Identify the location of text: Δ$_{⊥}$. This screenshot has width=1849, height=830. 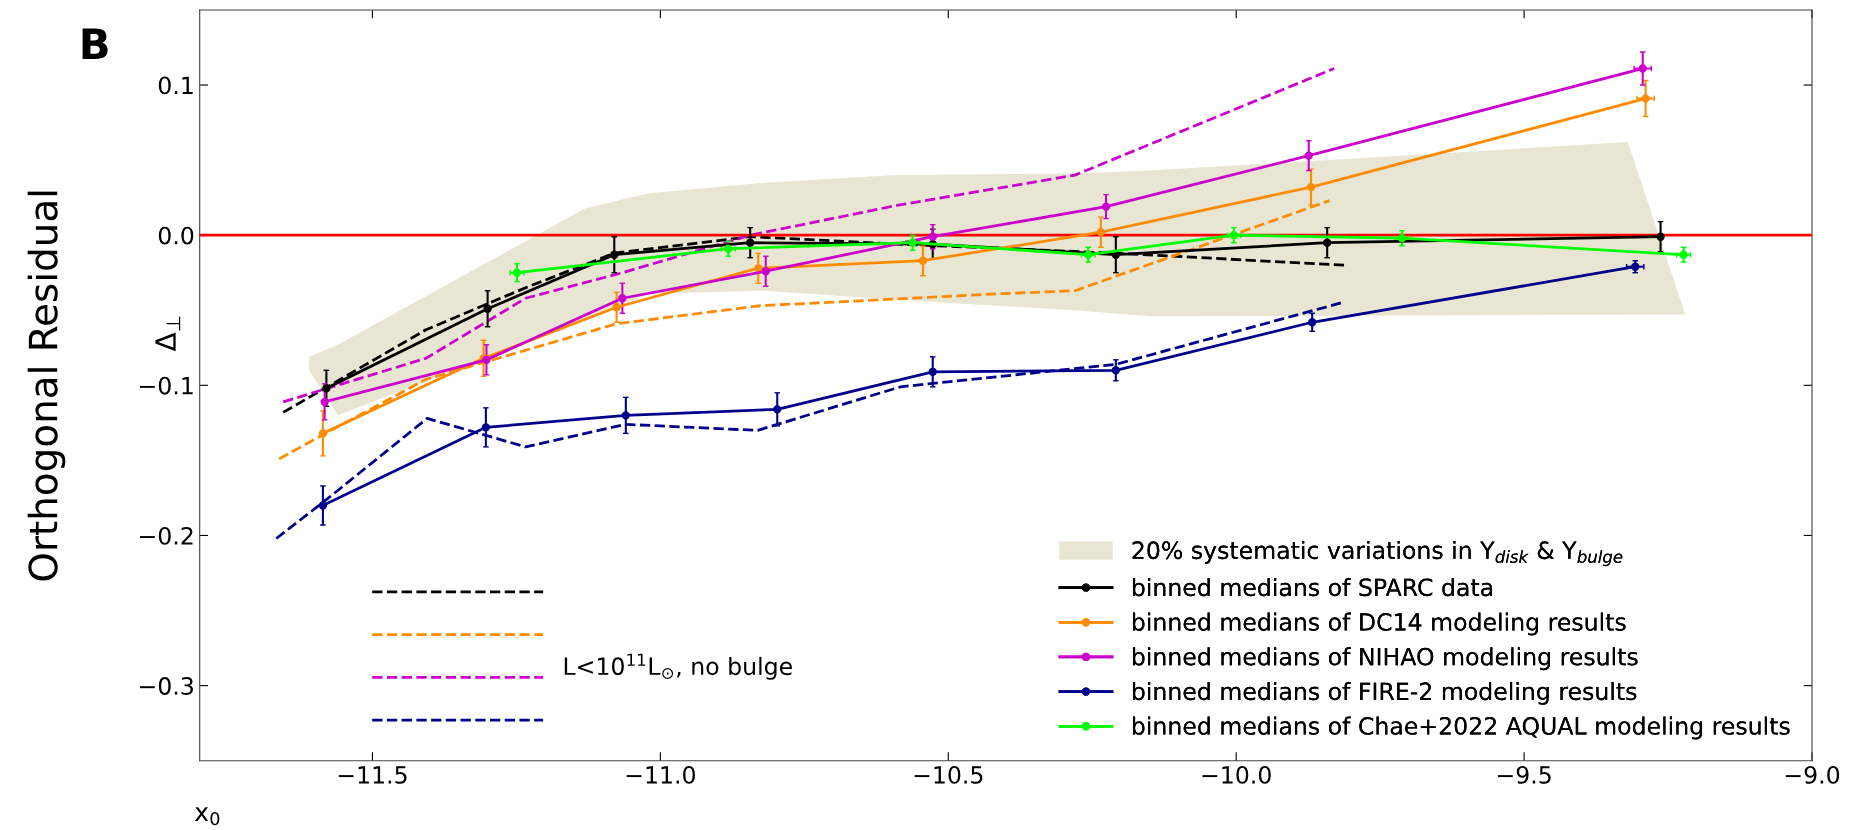
(168, 334).